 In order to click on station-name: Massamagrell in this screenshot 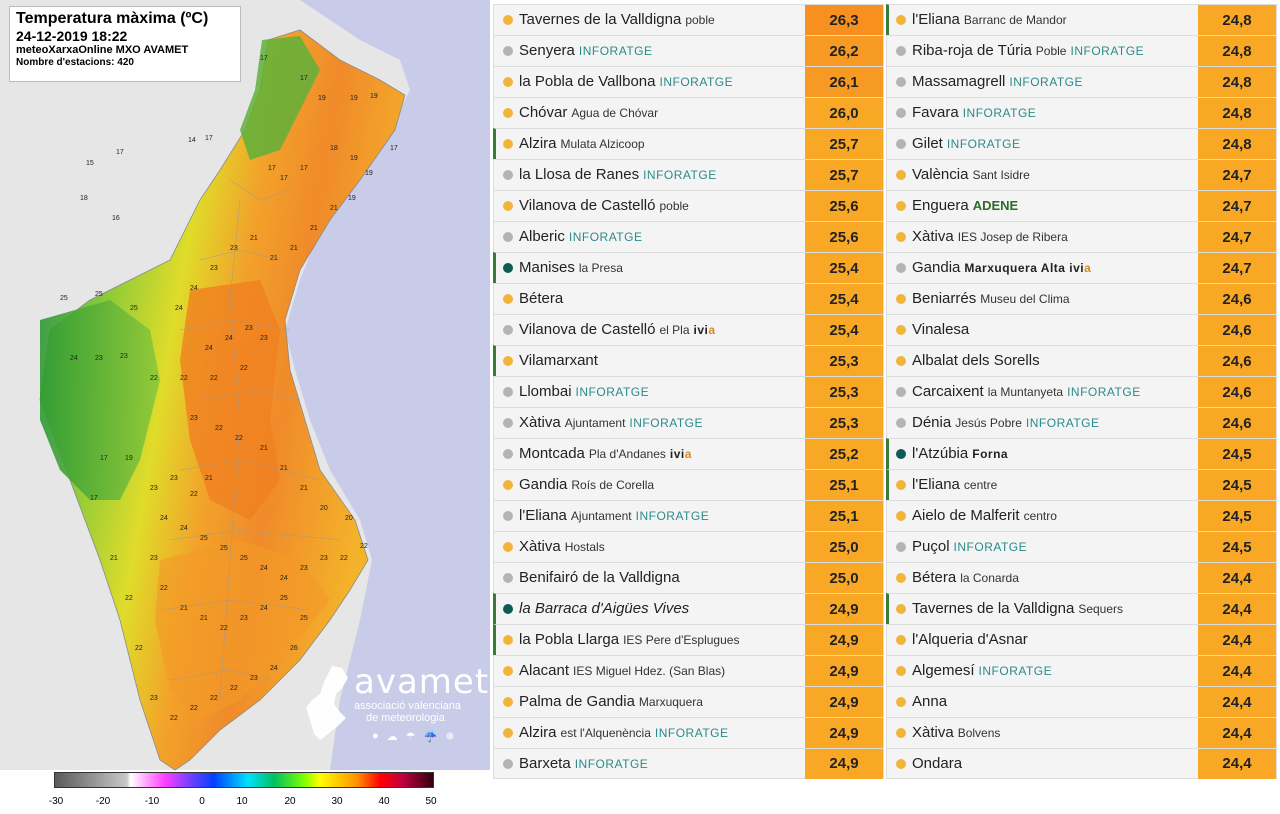, I will do `click(959, 81)`.